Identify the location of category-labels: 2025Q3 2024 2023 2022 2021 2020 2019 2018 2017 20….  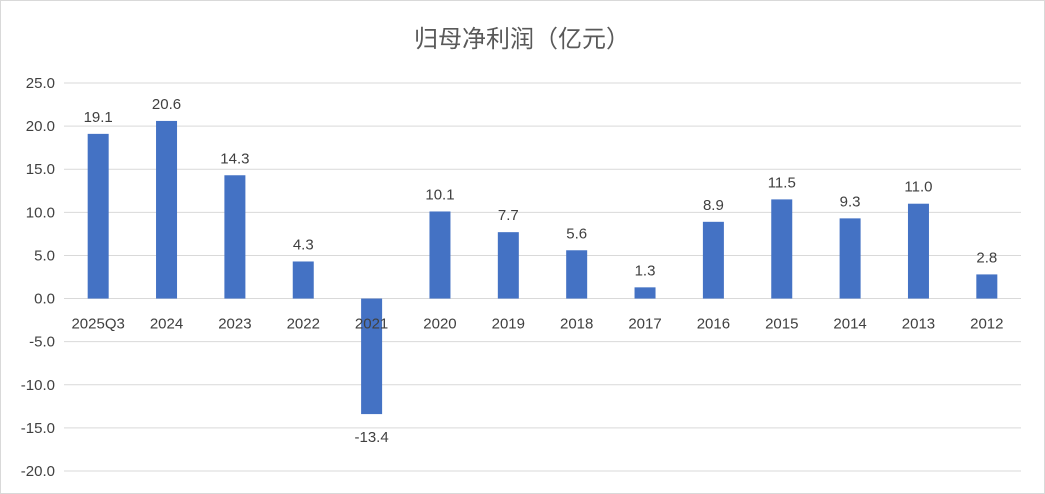
(537, 324).